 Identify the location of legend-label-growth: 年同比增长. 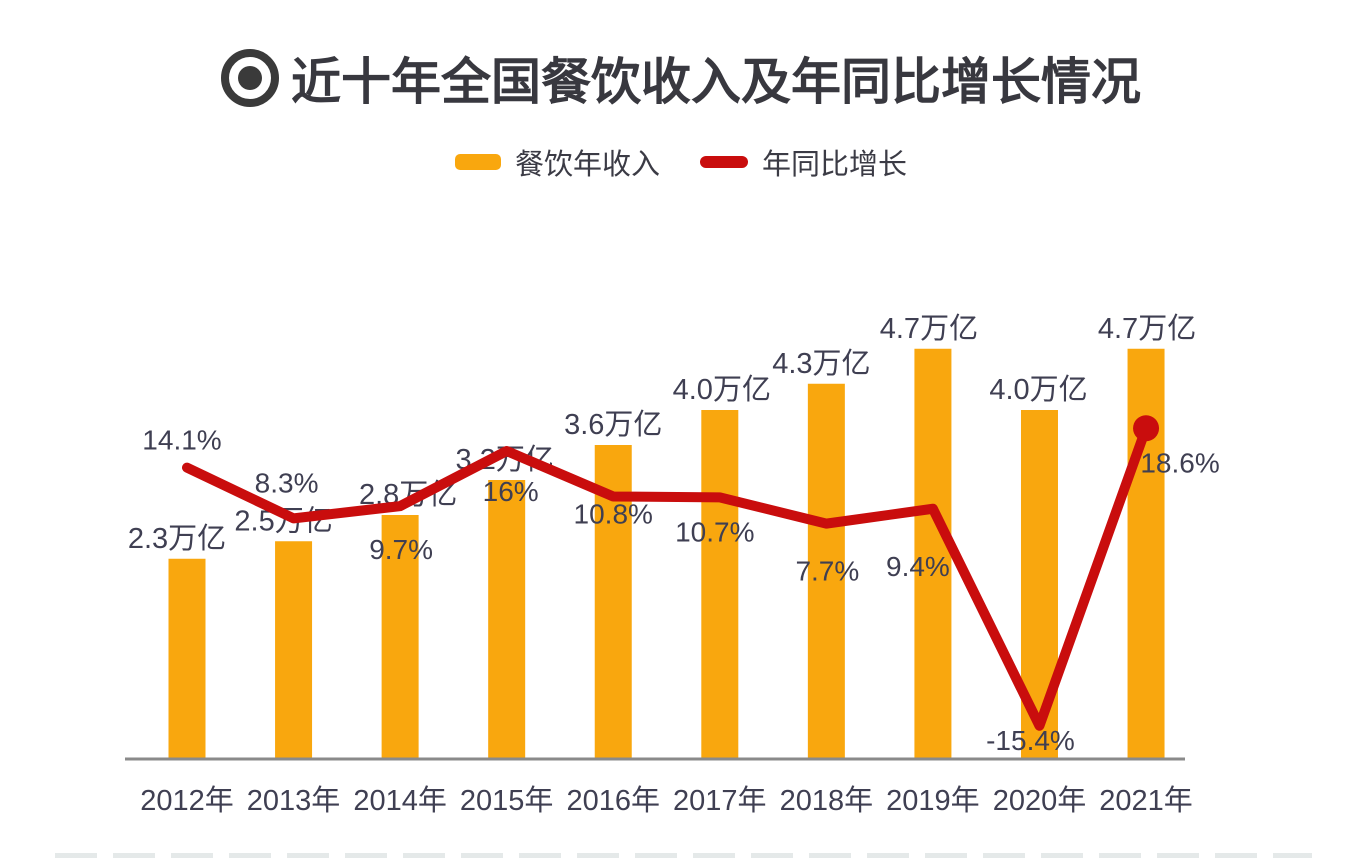
(835, 165).